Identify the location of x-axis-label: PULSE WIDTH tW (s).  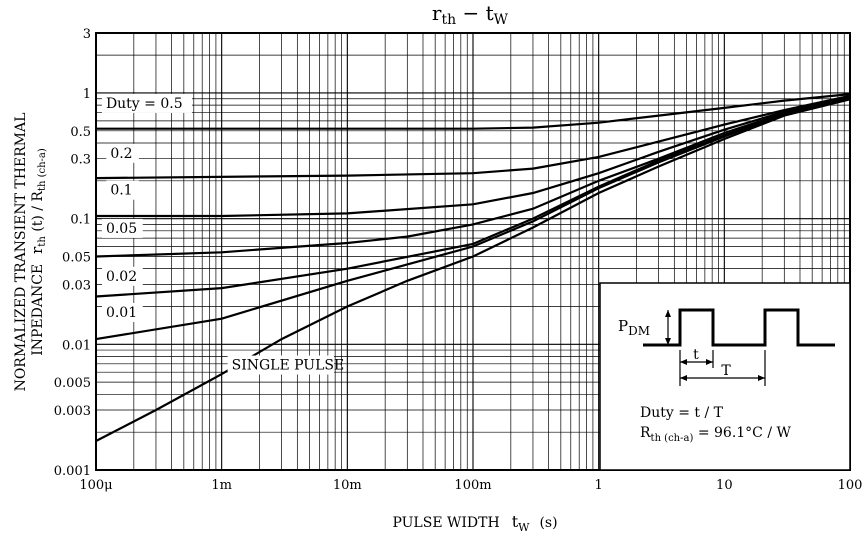
(474, 523).